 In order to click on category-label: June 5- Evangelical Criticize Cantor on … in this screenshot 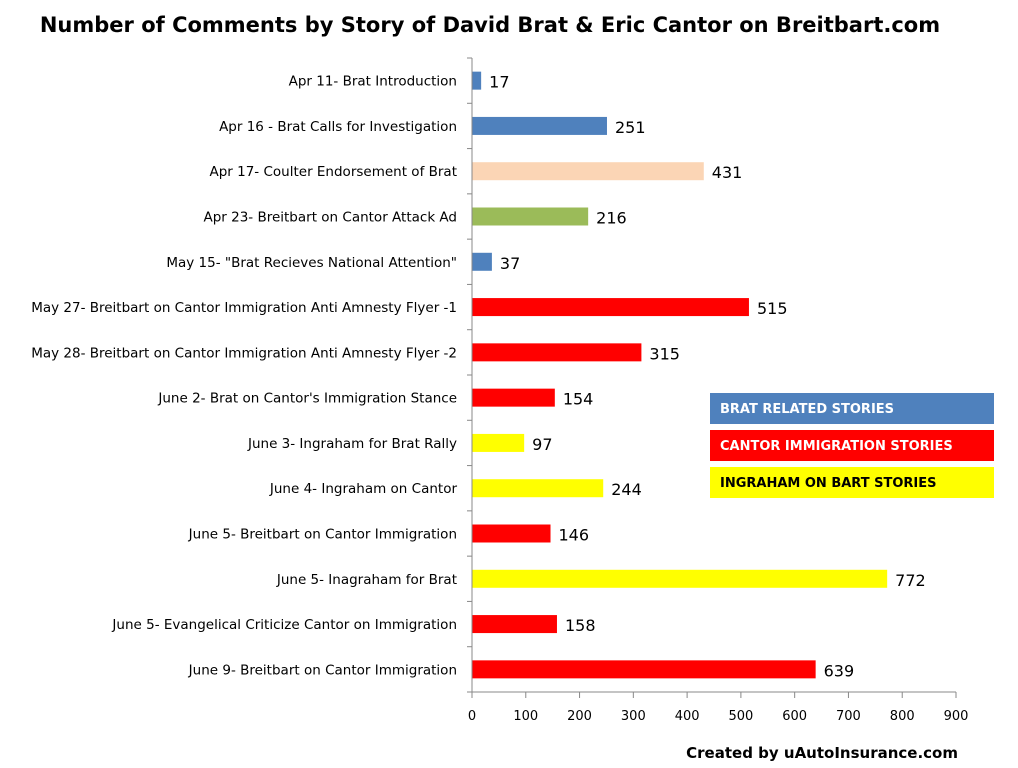, I will do `click(284, 625)`.